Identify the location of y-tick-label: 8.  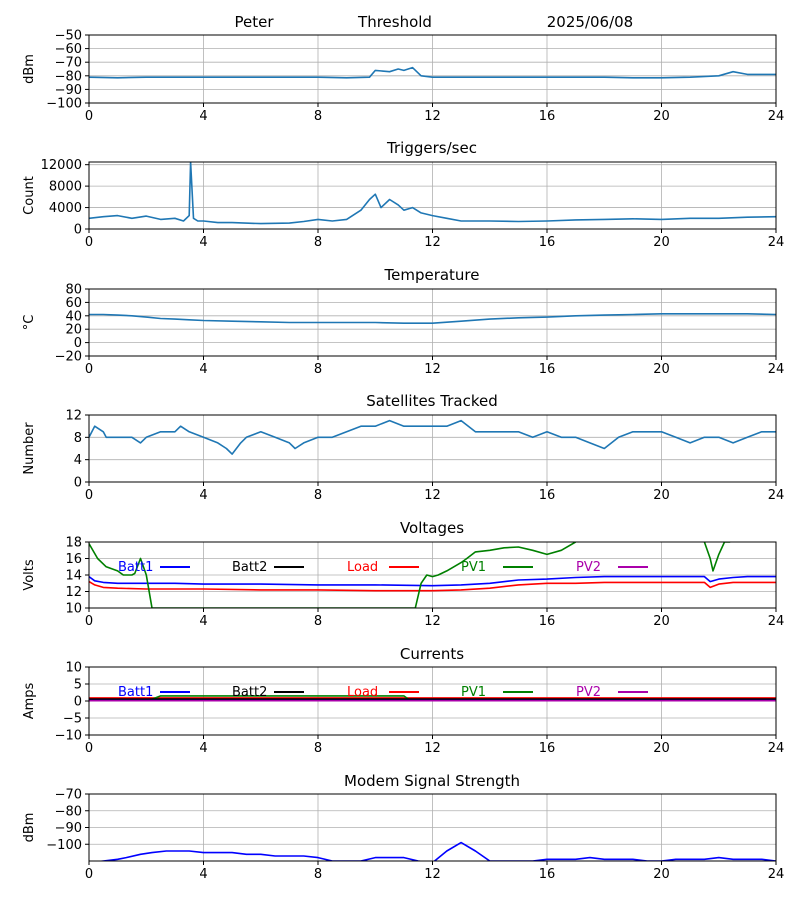
(78, 438).